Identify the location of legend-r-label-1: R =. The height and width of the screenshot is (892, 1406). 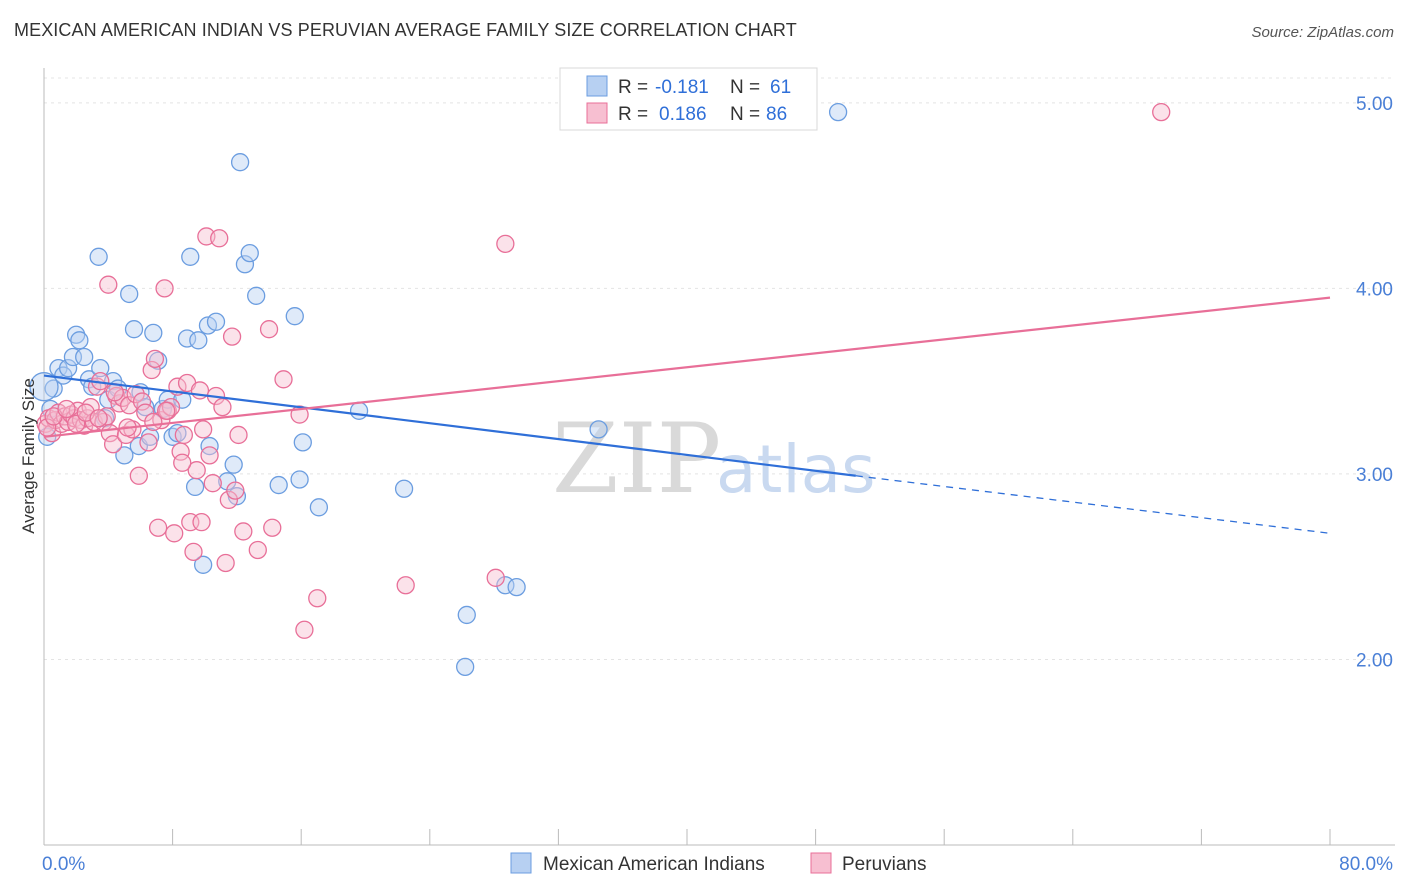
(633, 87).